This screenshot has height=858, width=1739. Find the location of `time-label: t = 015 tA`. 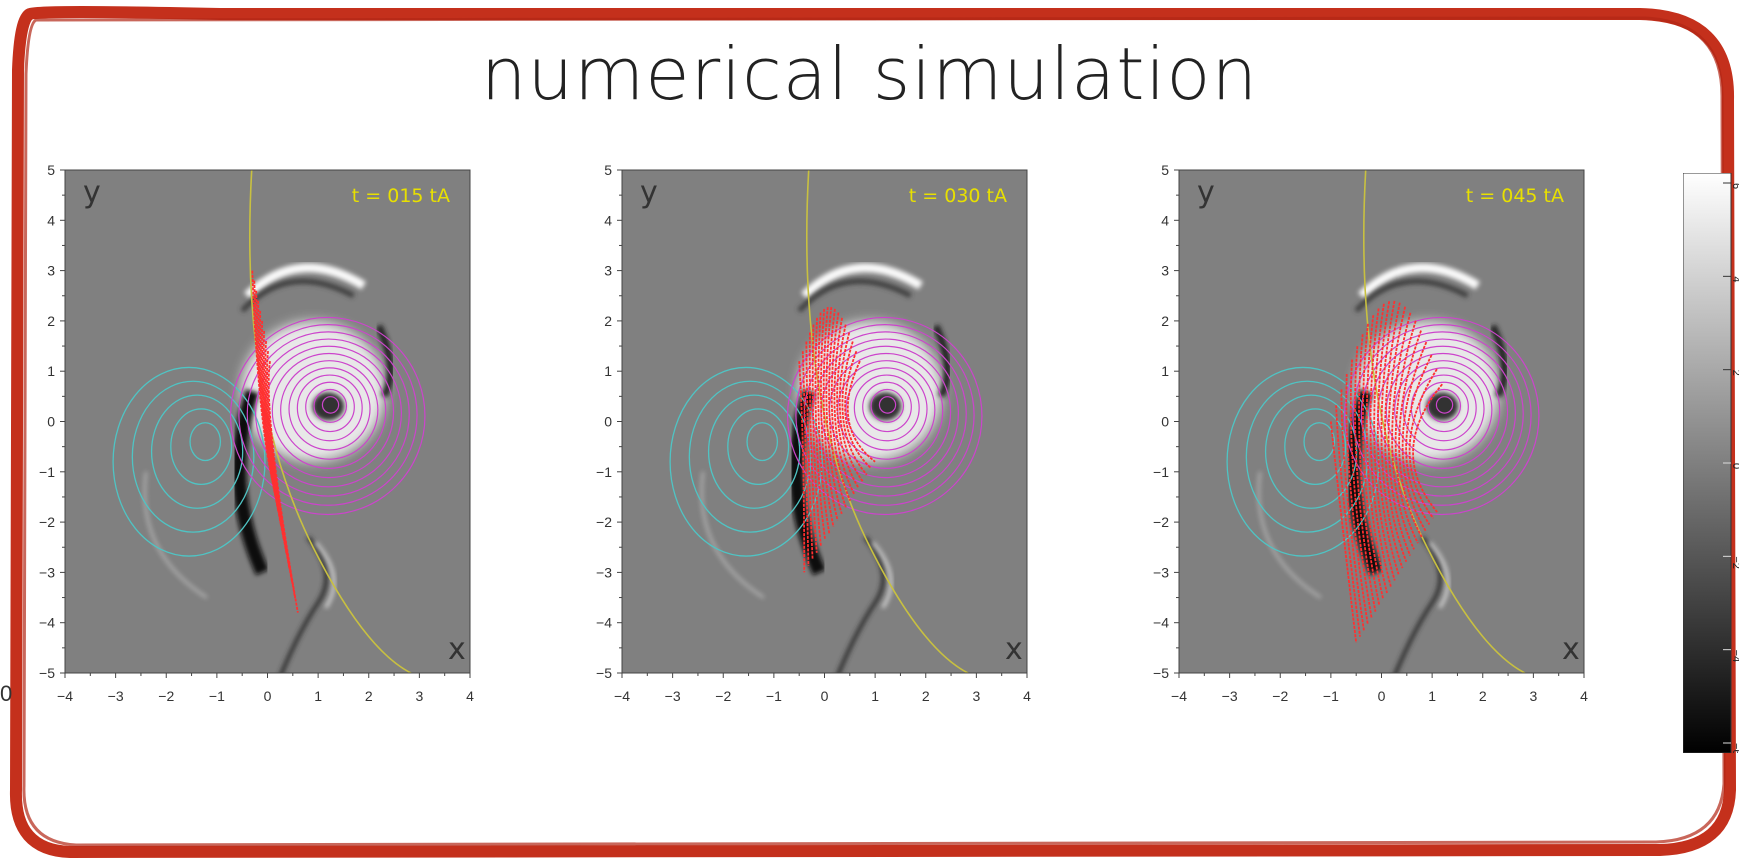

time-label: t = 015 tA is located at coordinates (401, 196).